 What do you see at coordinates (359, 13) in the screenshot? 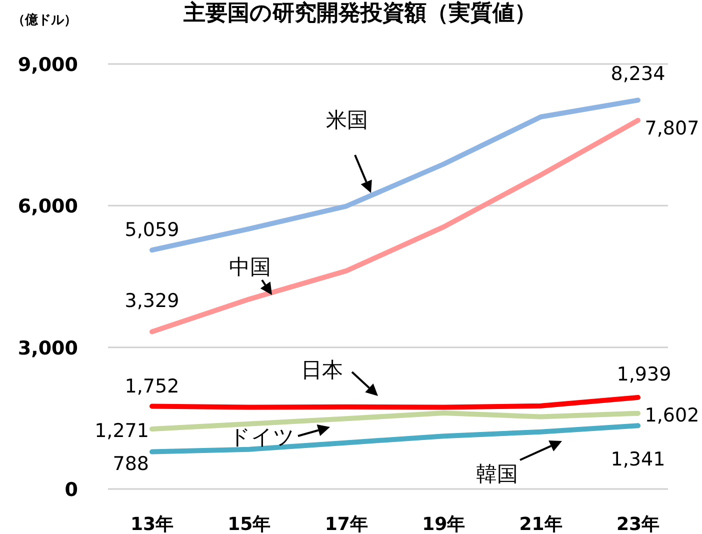
I see `chart-title: 主要国の研究開発投資額（実質値）` at bounding box center [359, 13].